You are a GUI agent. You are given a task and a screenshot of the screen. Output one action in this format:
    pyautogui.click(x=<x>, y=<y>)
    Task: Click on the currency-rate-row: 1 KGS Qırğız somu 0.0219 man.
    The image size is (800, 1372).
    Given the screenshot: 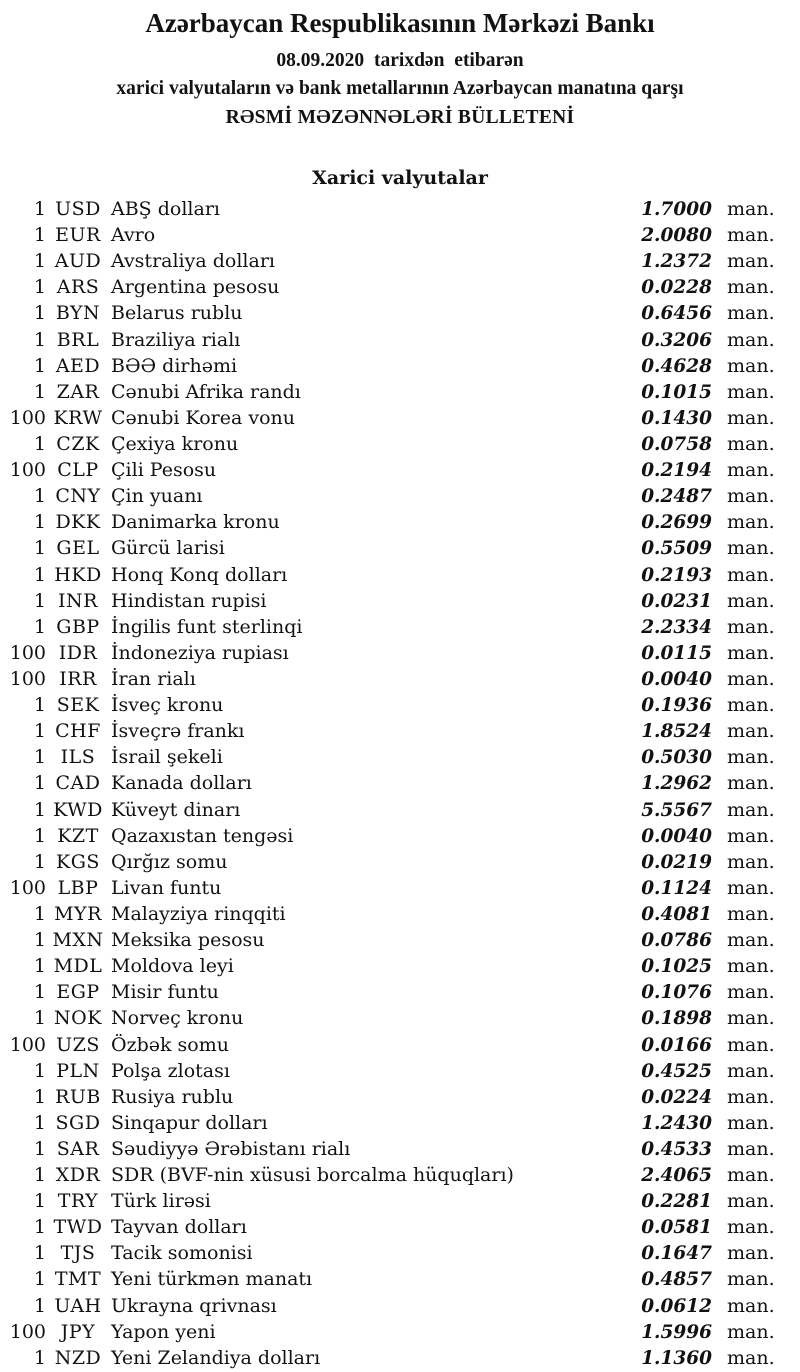 What is the action you would take?
    pyautogui.click(x=400, y=862)
    